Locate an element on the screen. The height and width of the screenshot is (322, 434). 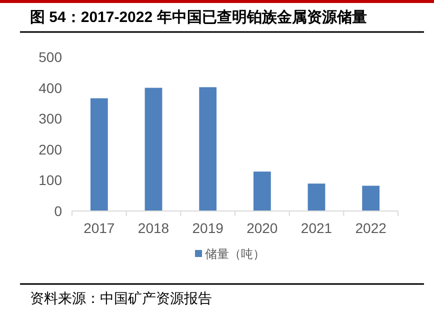
y-tick-label: 500 is located at coordinates (50, 57).